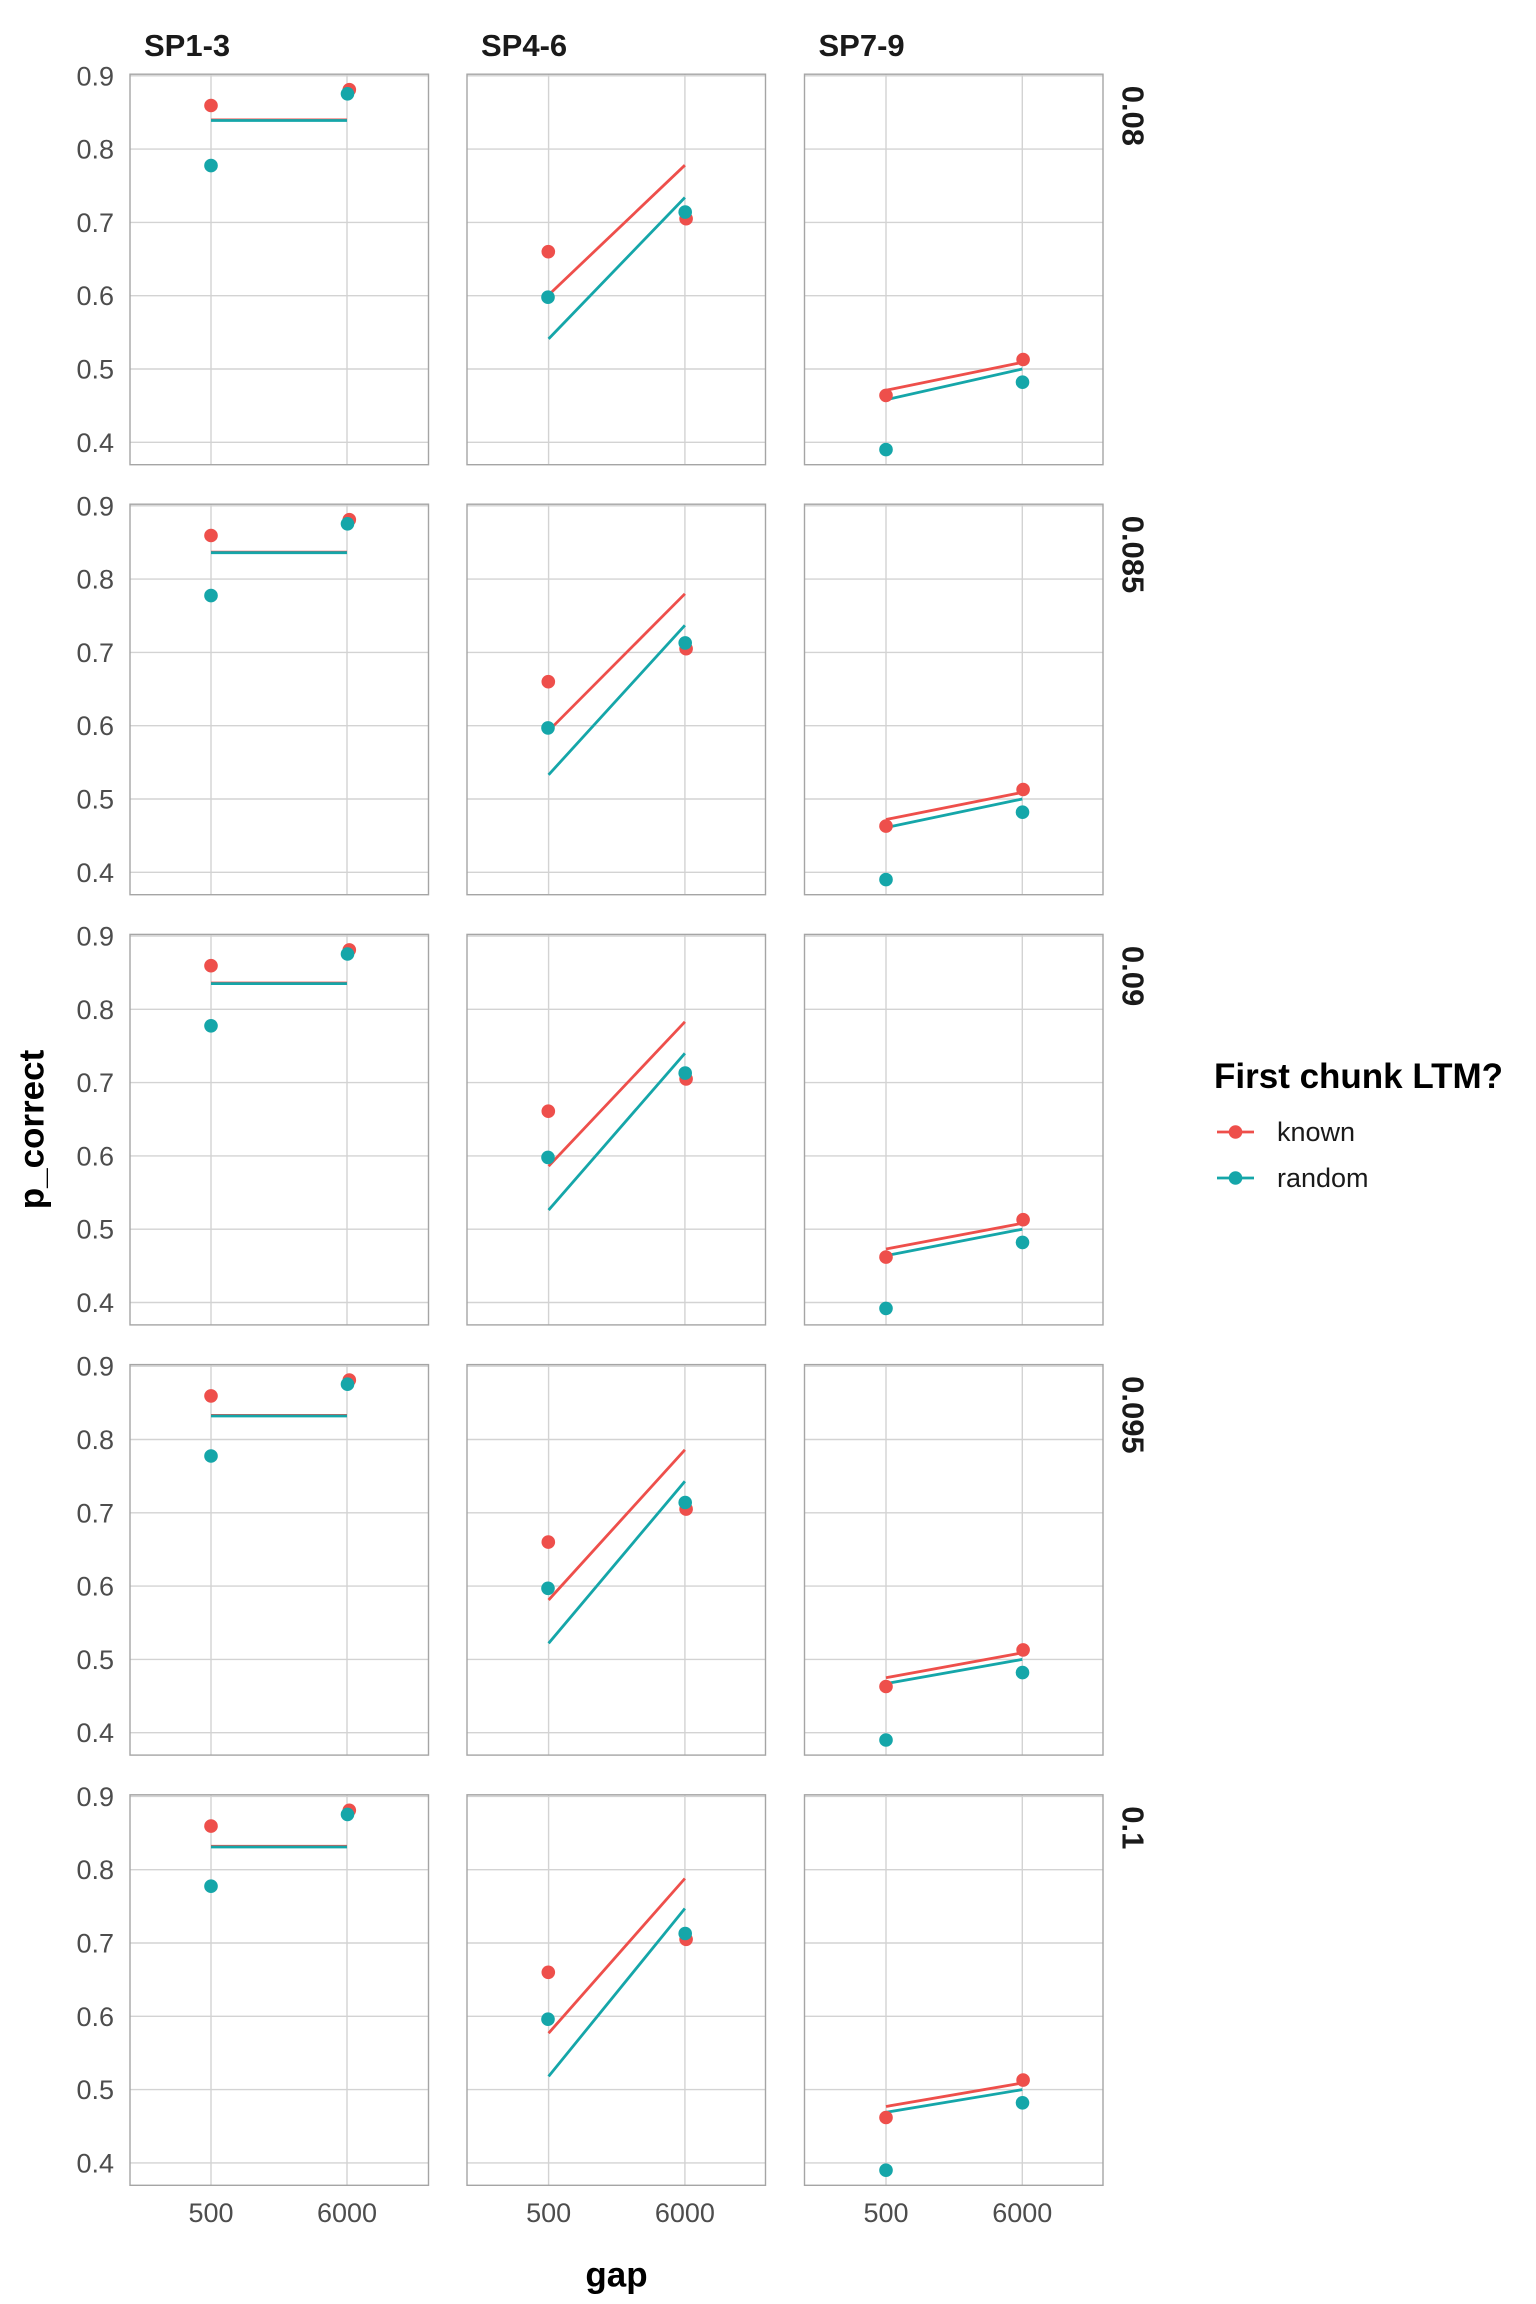  What do you see at coordinates (1323, 1178) in the screenshot?
I see `svg-text: random` at bounding box center [1323, 1178].